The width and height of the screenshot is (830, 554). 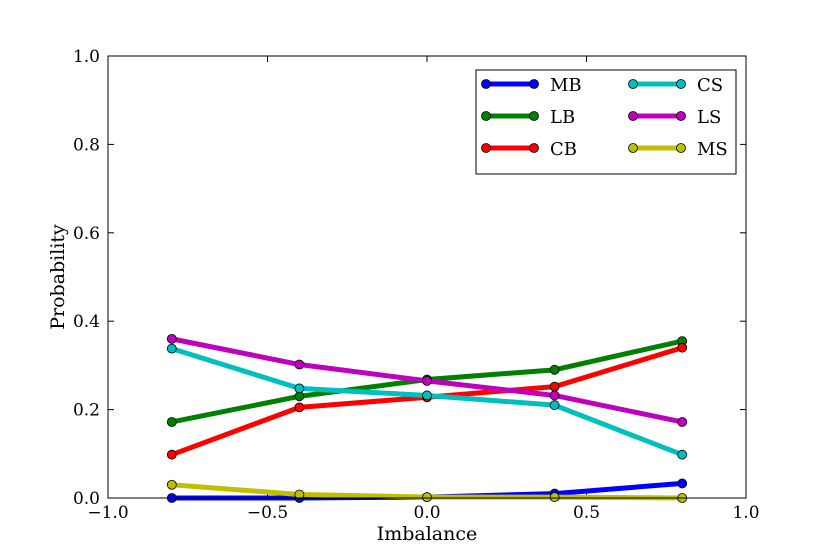 I want to click on legend-item: MB, so click(x=531, y=85).